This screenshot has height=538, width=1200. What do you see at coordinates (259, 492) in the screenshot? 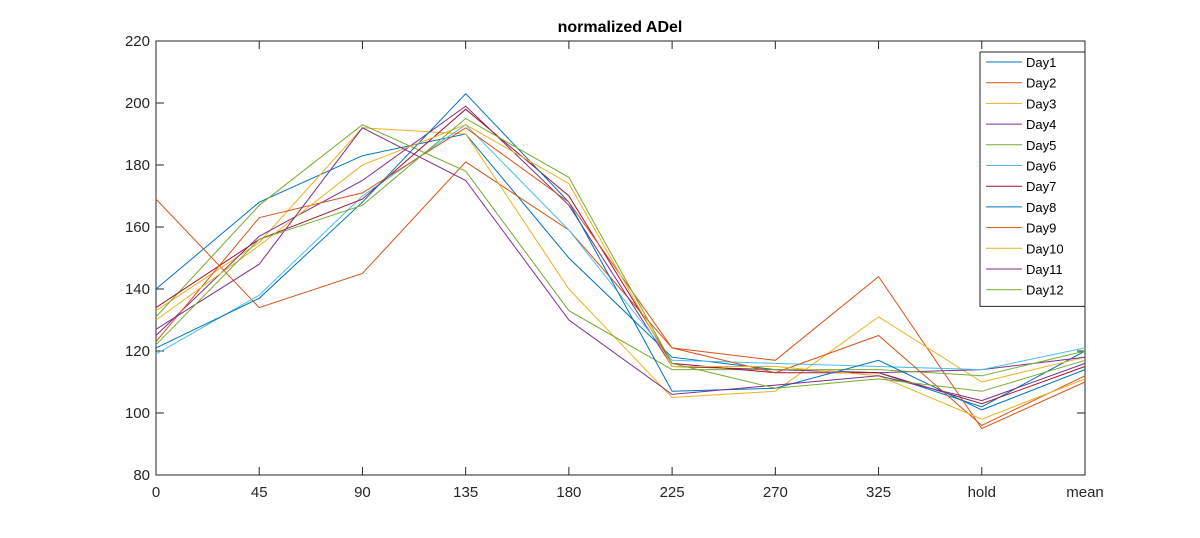
I see `x-tick-label: 45` at bounding box center [259, 492].